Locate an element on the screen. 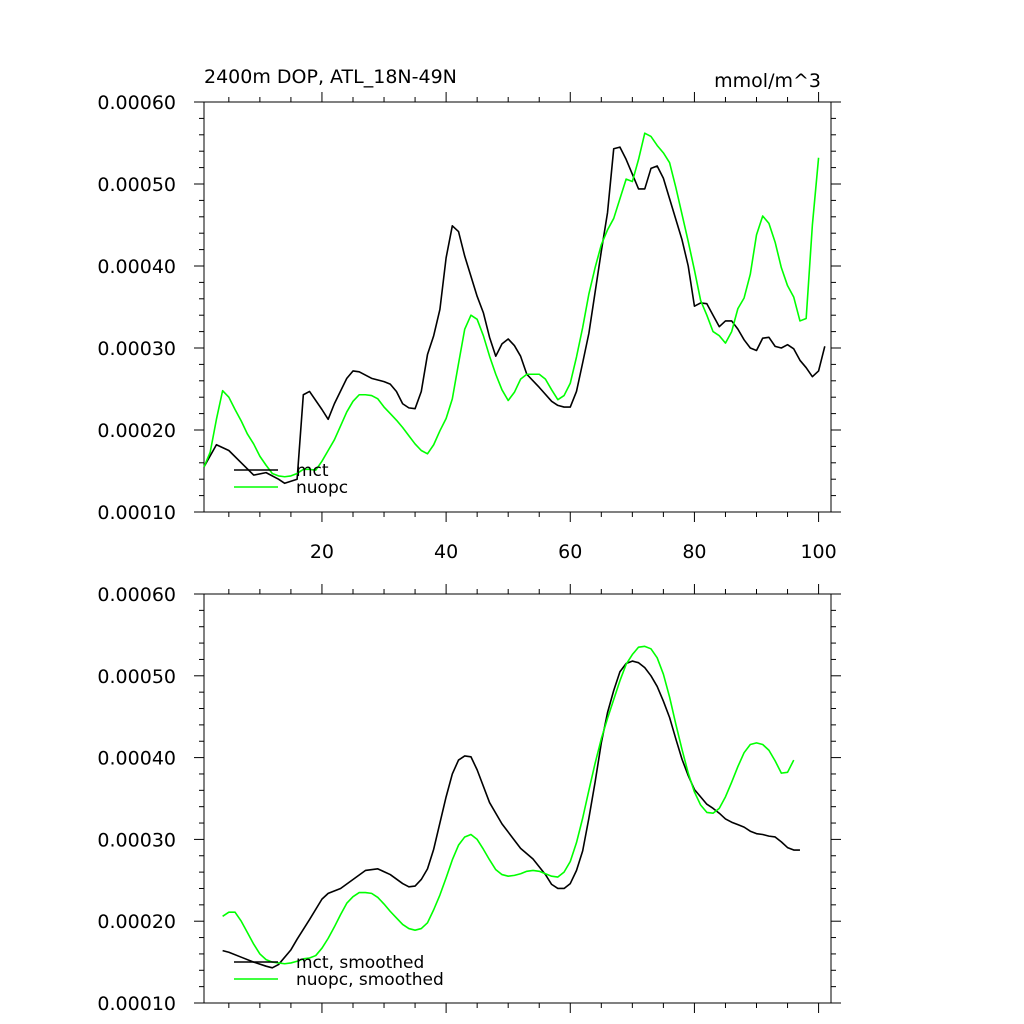 This screenshot has height=1024, width=1024. legend-label: nuopc is located at coordinates (322, 488).